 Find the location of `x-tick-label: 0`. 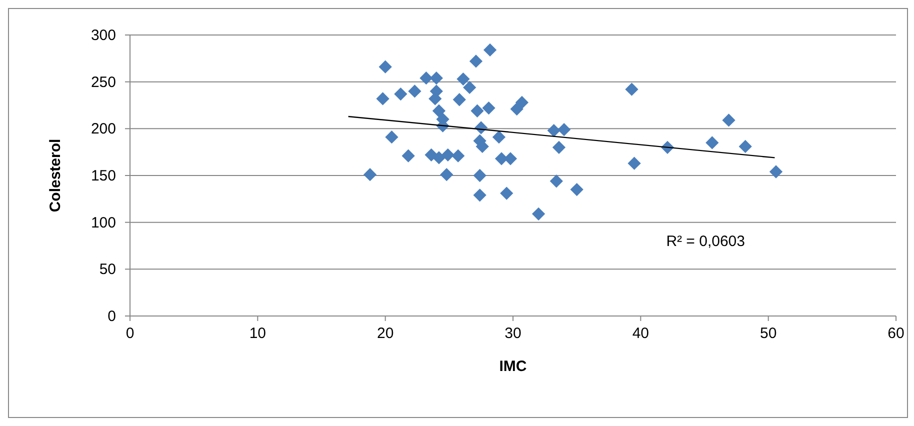

x-tick-label: 0 is located at coordinates (130, 333).